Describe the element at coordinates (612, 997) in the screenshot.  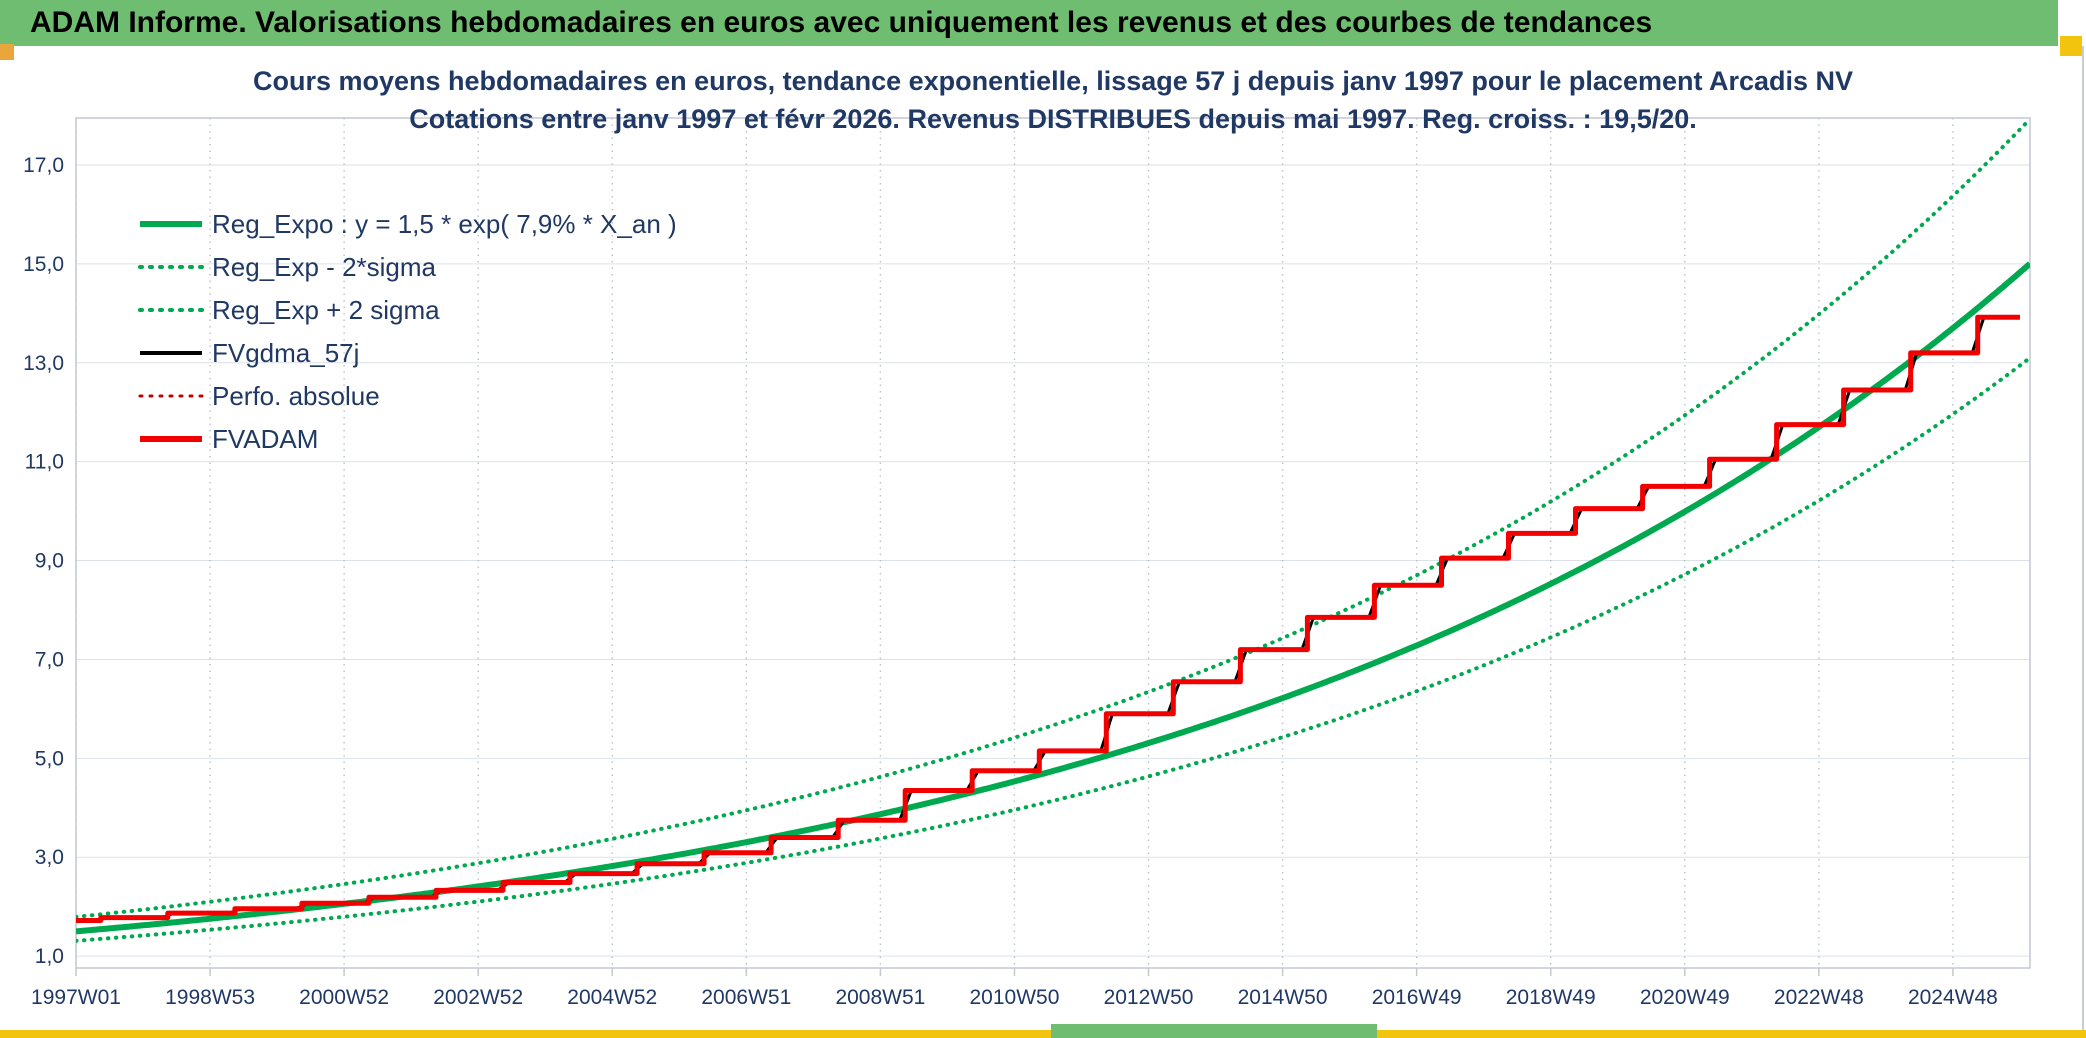
I see `x-tick-label: 2004W52` at that location.